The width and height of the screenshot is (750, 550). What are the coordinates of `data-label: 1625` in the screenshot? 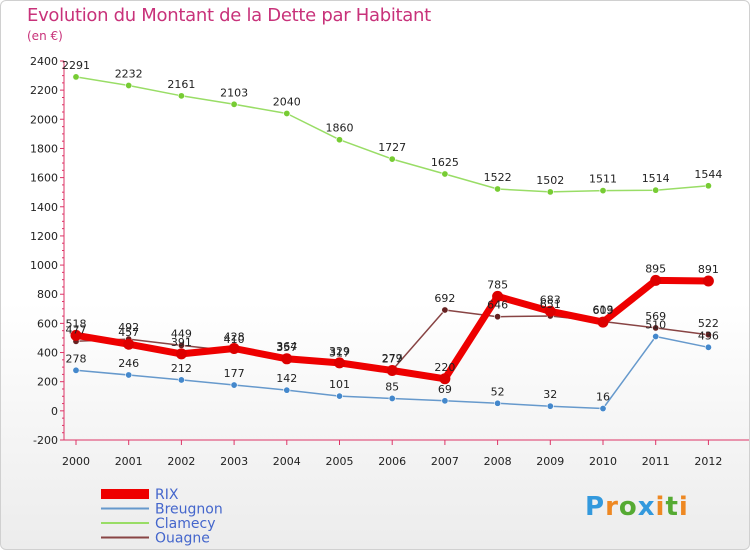 It's located at (445, 162).